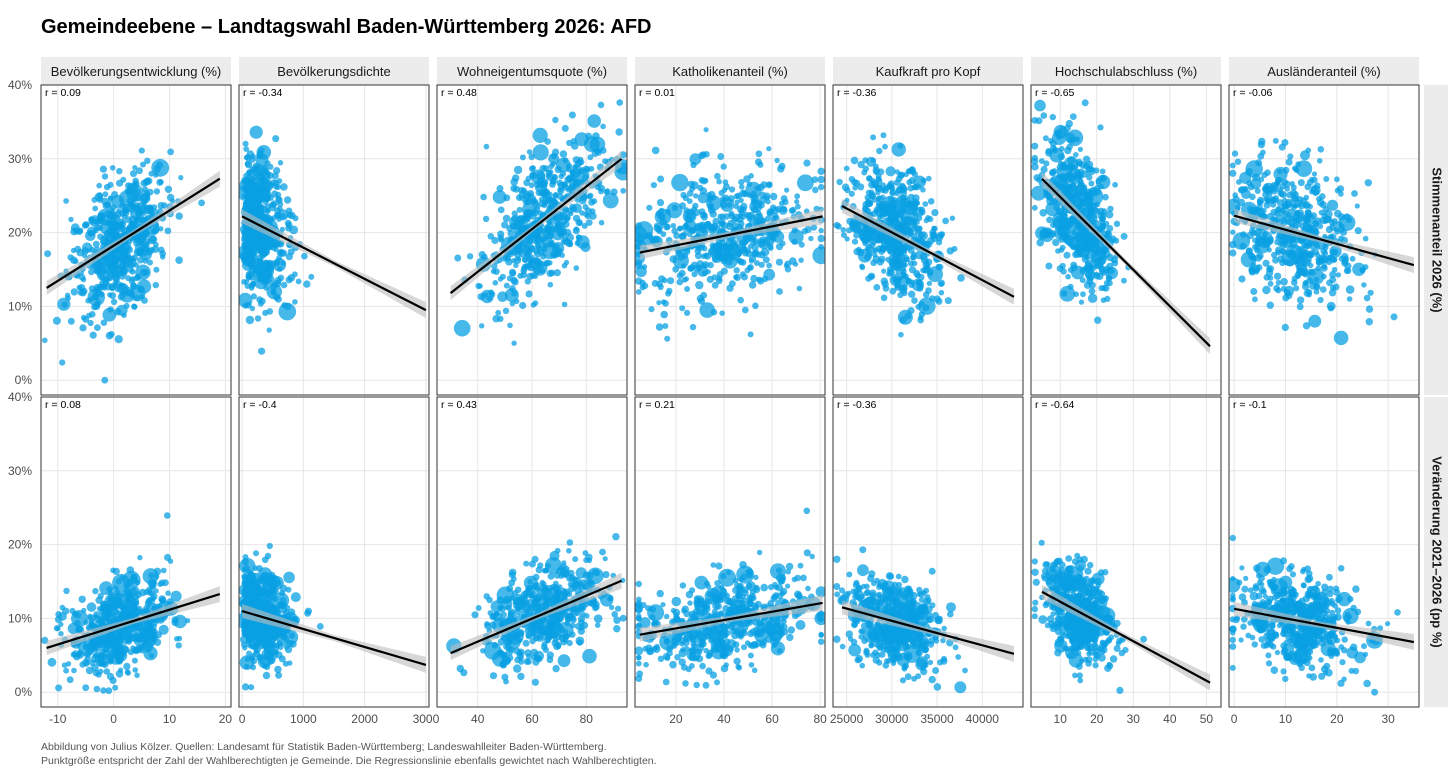 This screenshot has height=777, width=1456. What do you see at coordinates (63, 405) in the screenshot?
I see `correlation-label: r = 0.08` at bounding box center [63, 405].